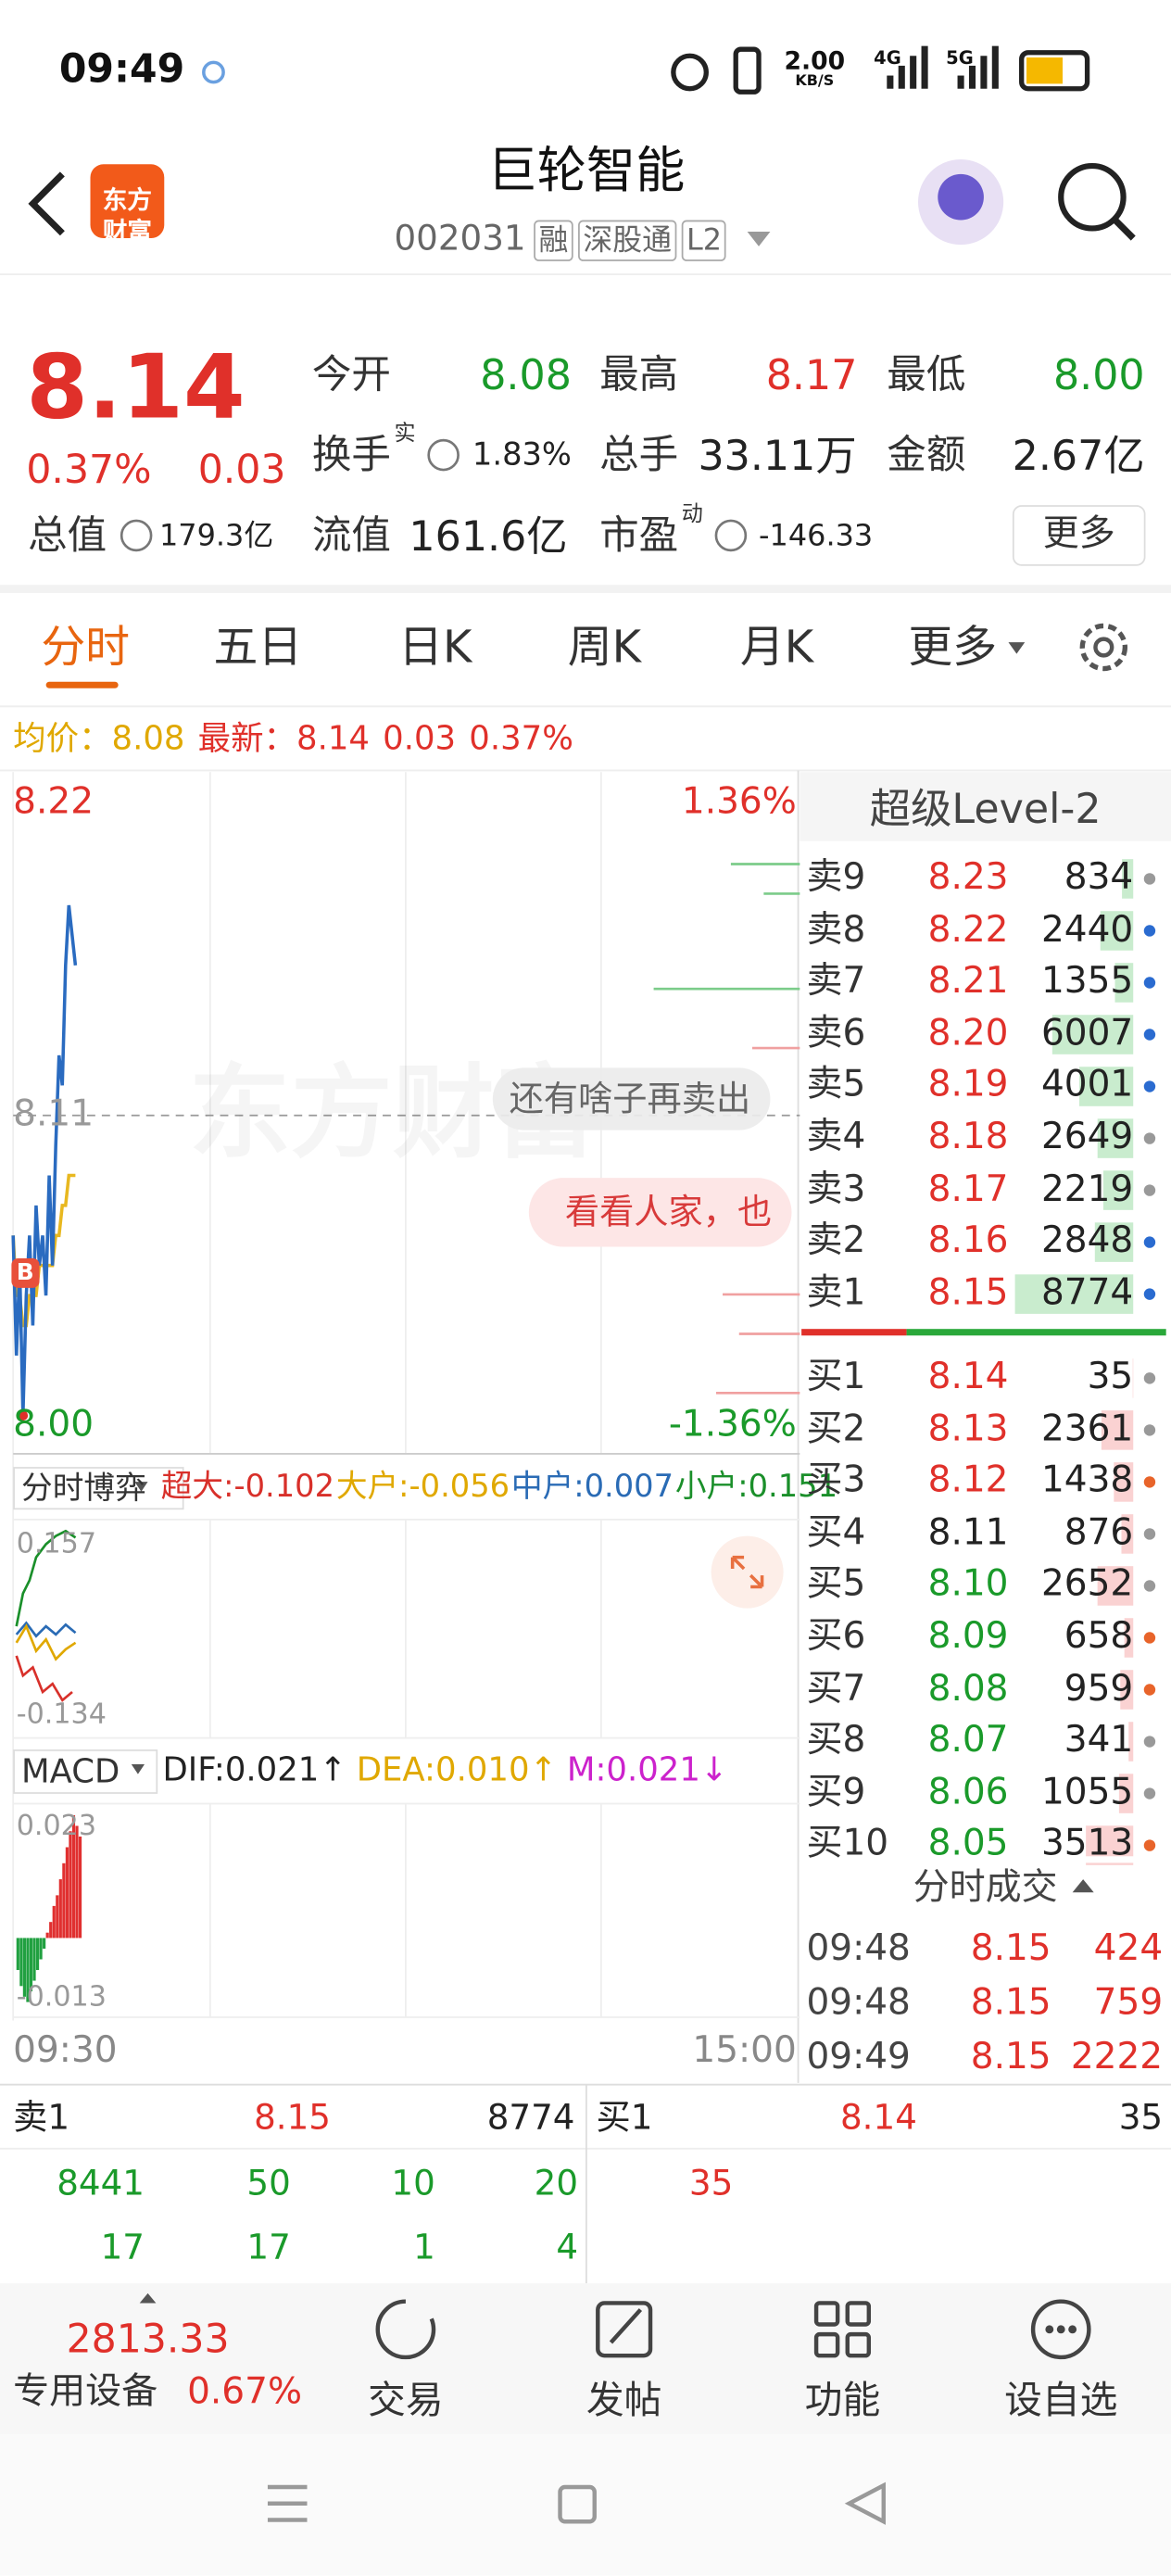 The image size is (1171, 2576). I want to click on queue-sell-price: 8.15, so click(293, 2117).